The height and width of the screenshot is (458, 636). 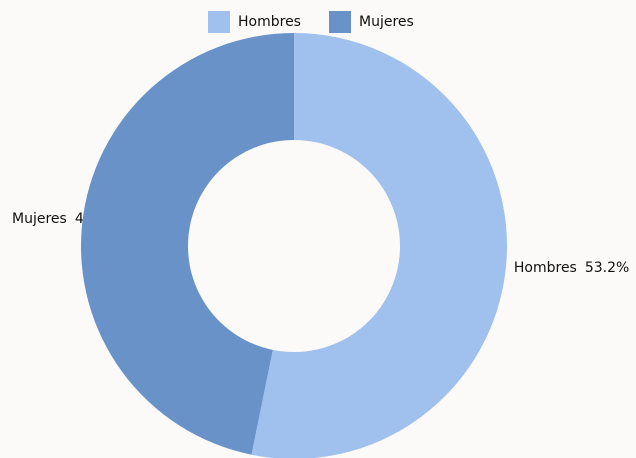 What do you see at coordinates (386, 22) in the screenshot?
I see `legend-label: Mujeres` at bounding box center [386, 22].